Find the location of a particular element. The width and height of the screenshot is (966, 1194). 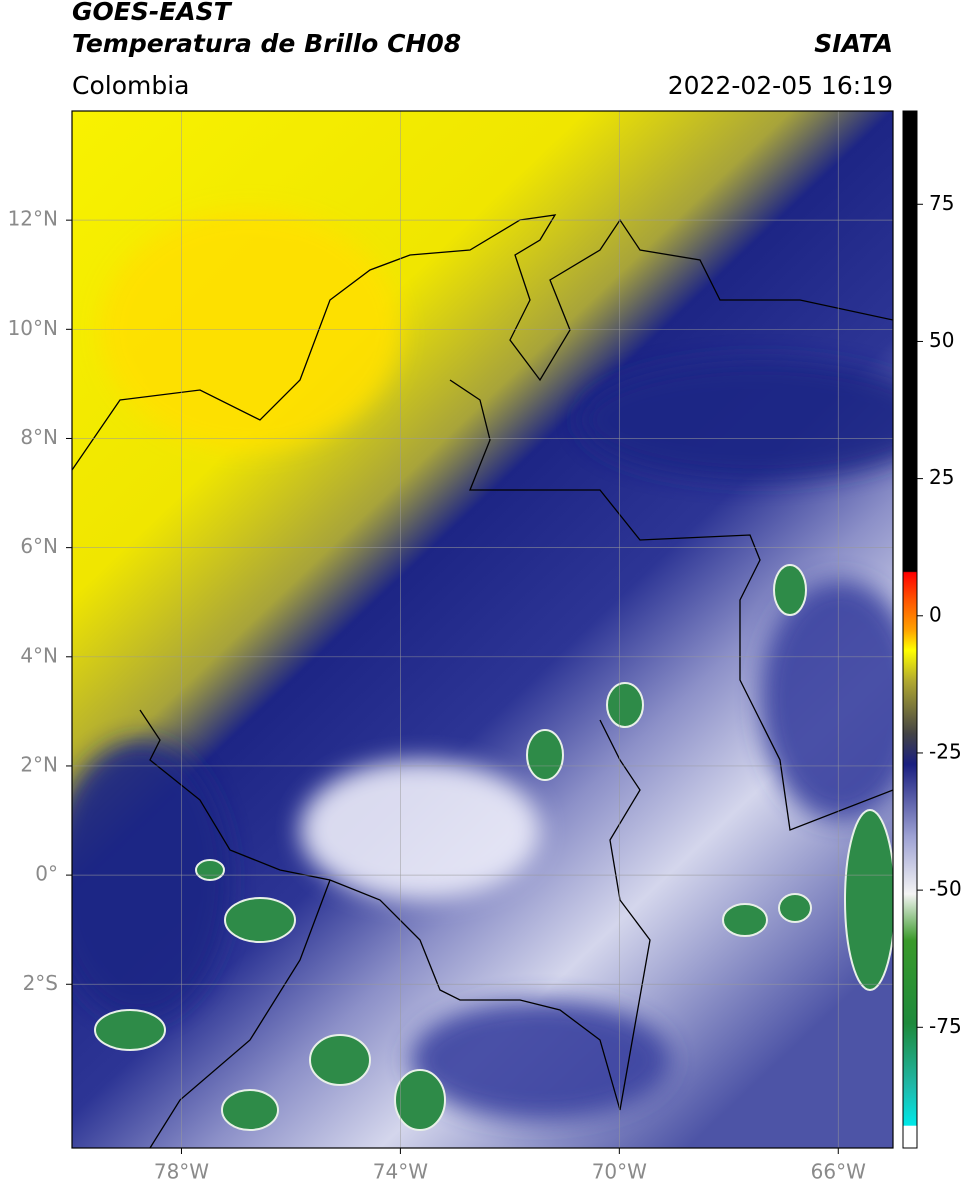

colorbar-tick-label: 25 is located at coordinates (941, 477).